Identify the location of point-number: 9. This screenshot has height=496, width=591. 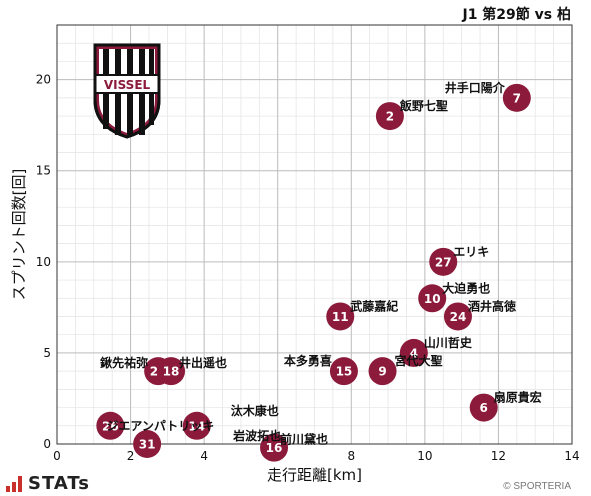
(382, 372).